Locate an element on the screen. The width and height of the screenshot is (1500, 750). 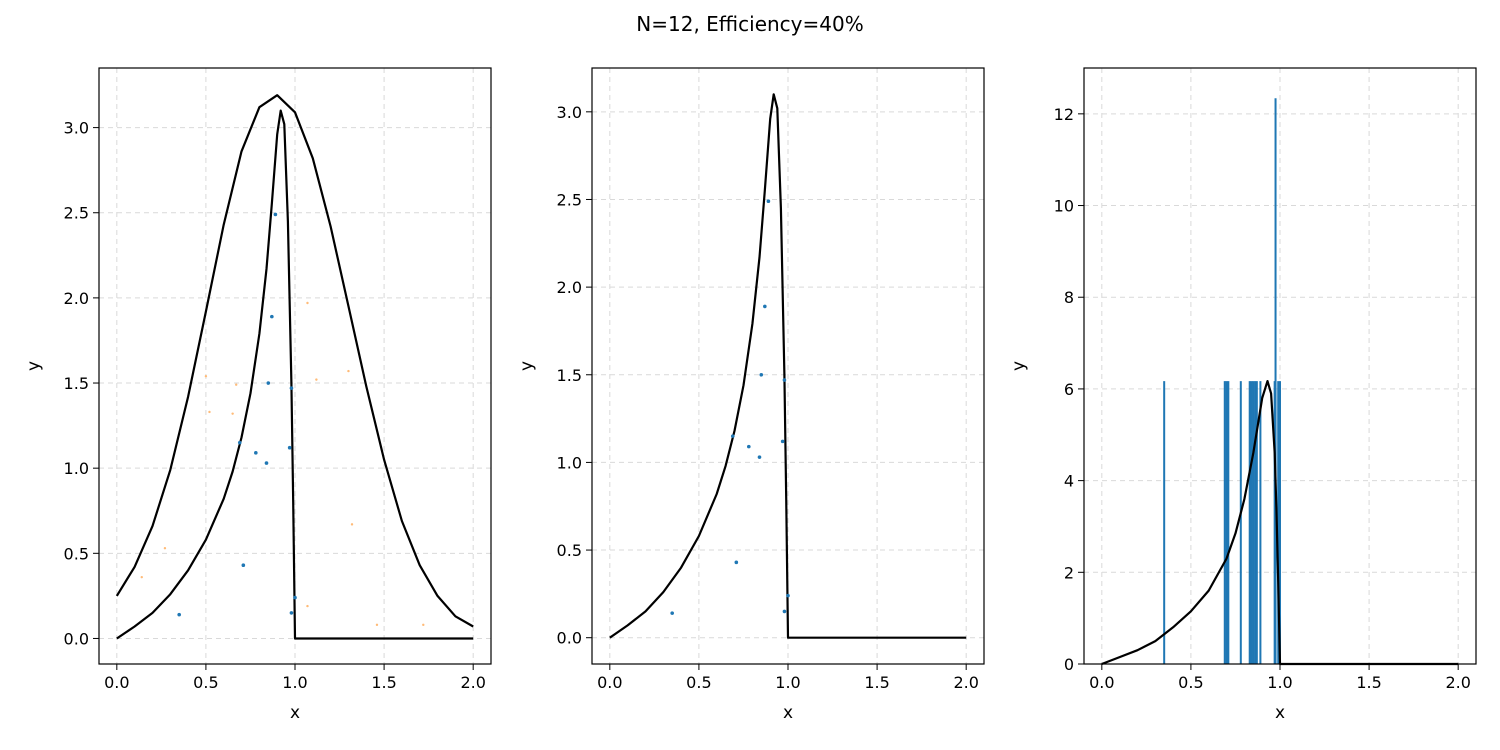
y-tick-label: 6 is located at coordinates (1069, 389).